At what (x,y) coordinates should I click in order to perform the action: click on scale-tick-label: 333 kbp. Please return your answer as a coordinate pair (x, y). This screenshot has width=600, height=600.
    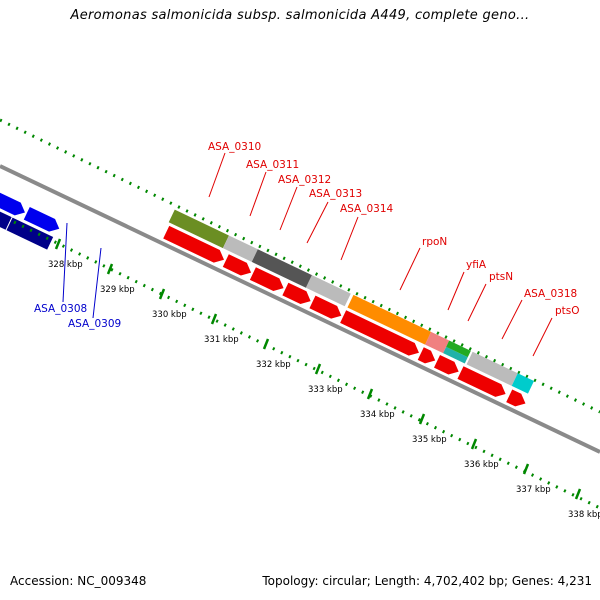
    Looking at the image, I should click on (325, 390).